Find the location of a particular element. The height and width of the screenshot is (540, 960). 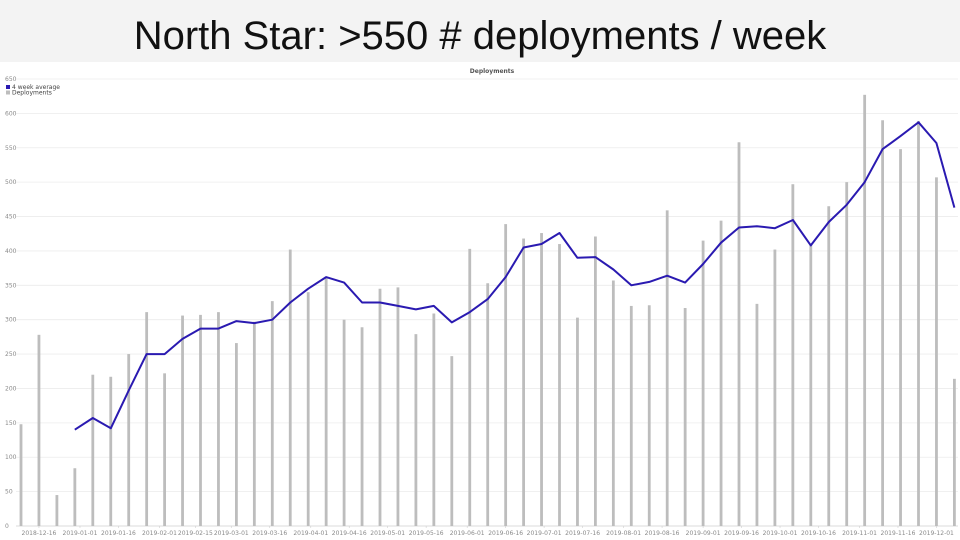

x-tick-label: 2019-02-01 is located at coordinates (159, 533).